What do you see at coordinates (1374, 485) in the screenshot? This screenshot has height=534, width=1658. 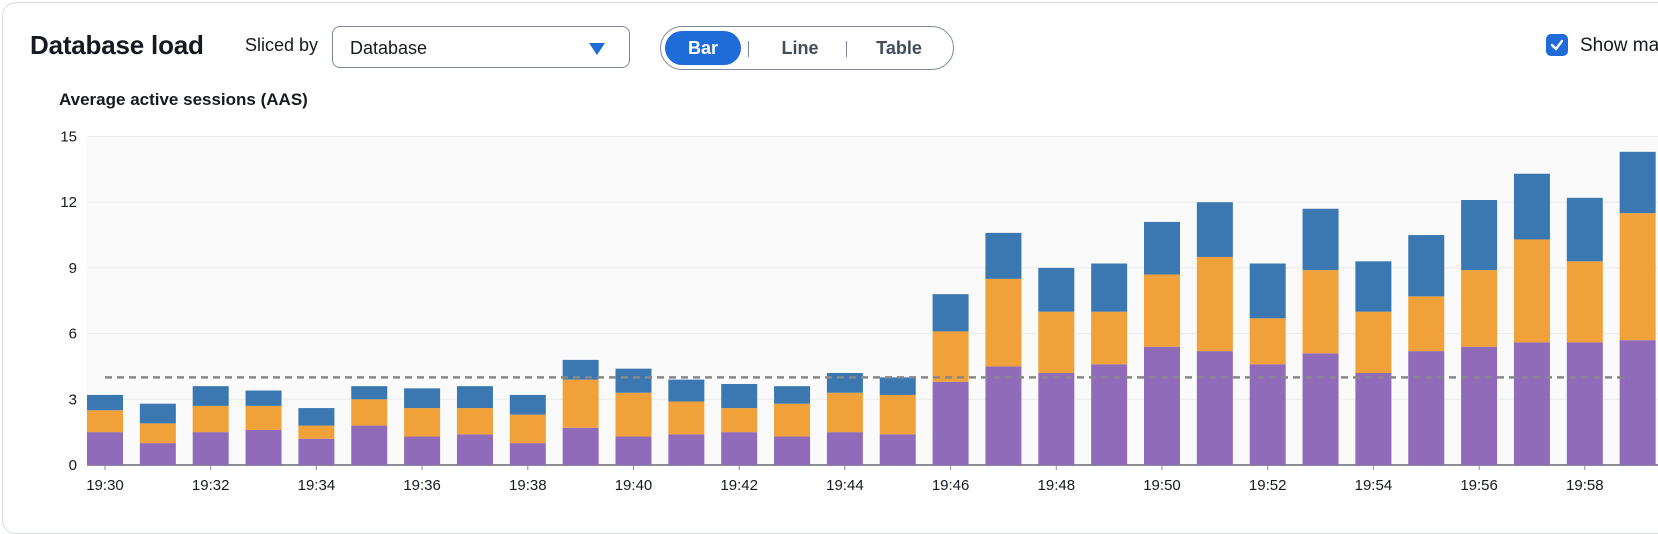 I see `x-tick-label: 19:54` at bounding box center [1374, 485].